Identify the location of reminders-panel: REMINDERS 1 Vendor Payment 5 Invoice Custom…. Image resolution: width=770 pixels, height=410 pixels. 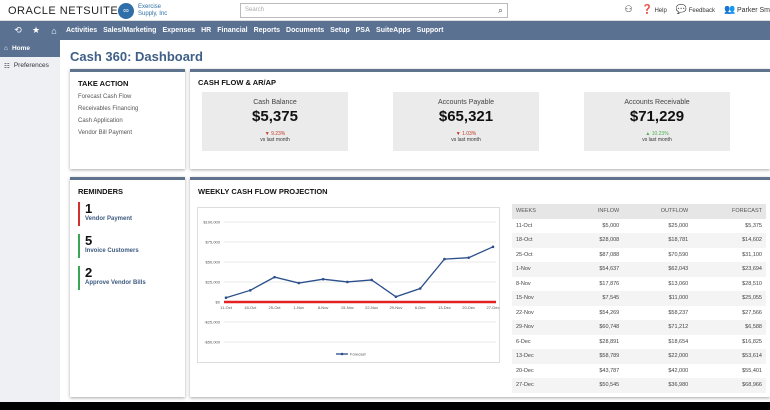
(127, 287).